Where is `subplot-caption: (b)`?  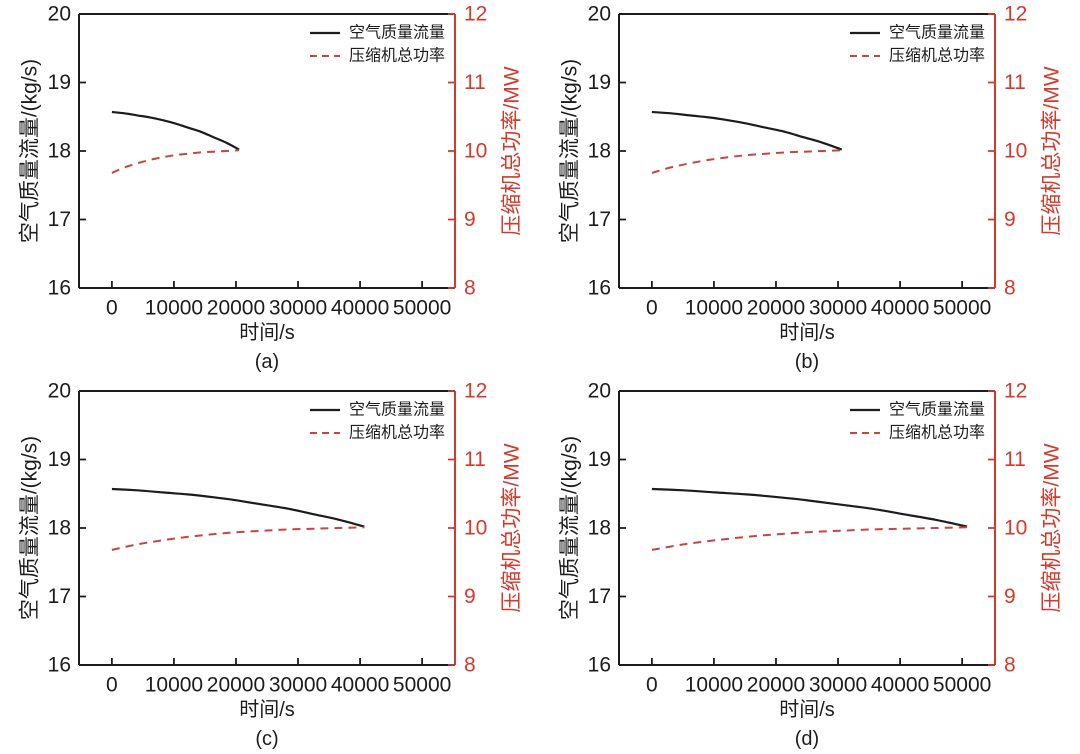 subplot-caption: (b) is located at coordinates (807, 362).